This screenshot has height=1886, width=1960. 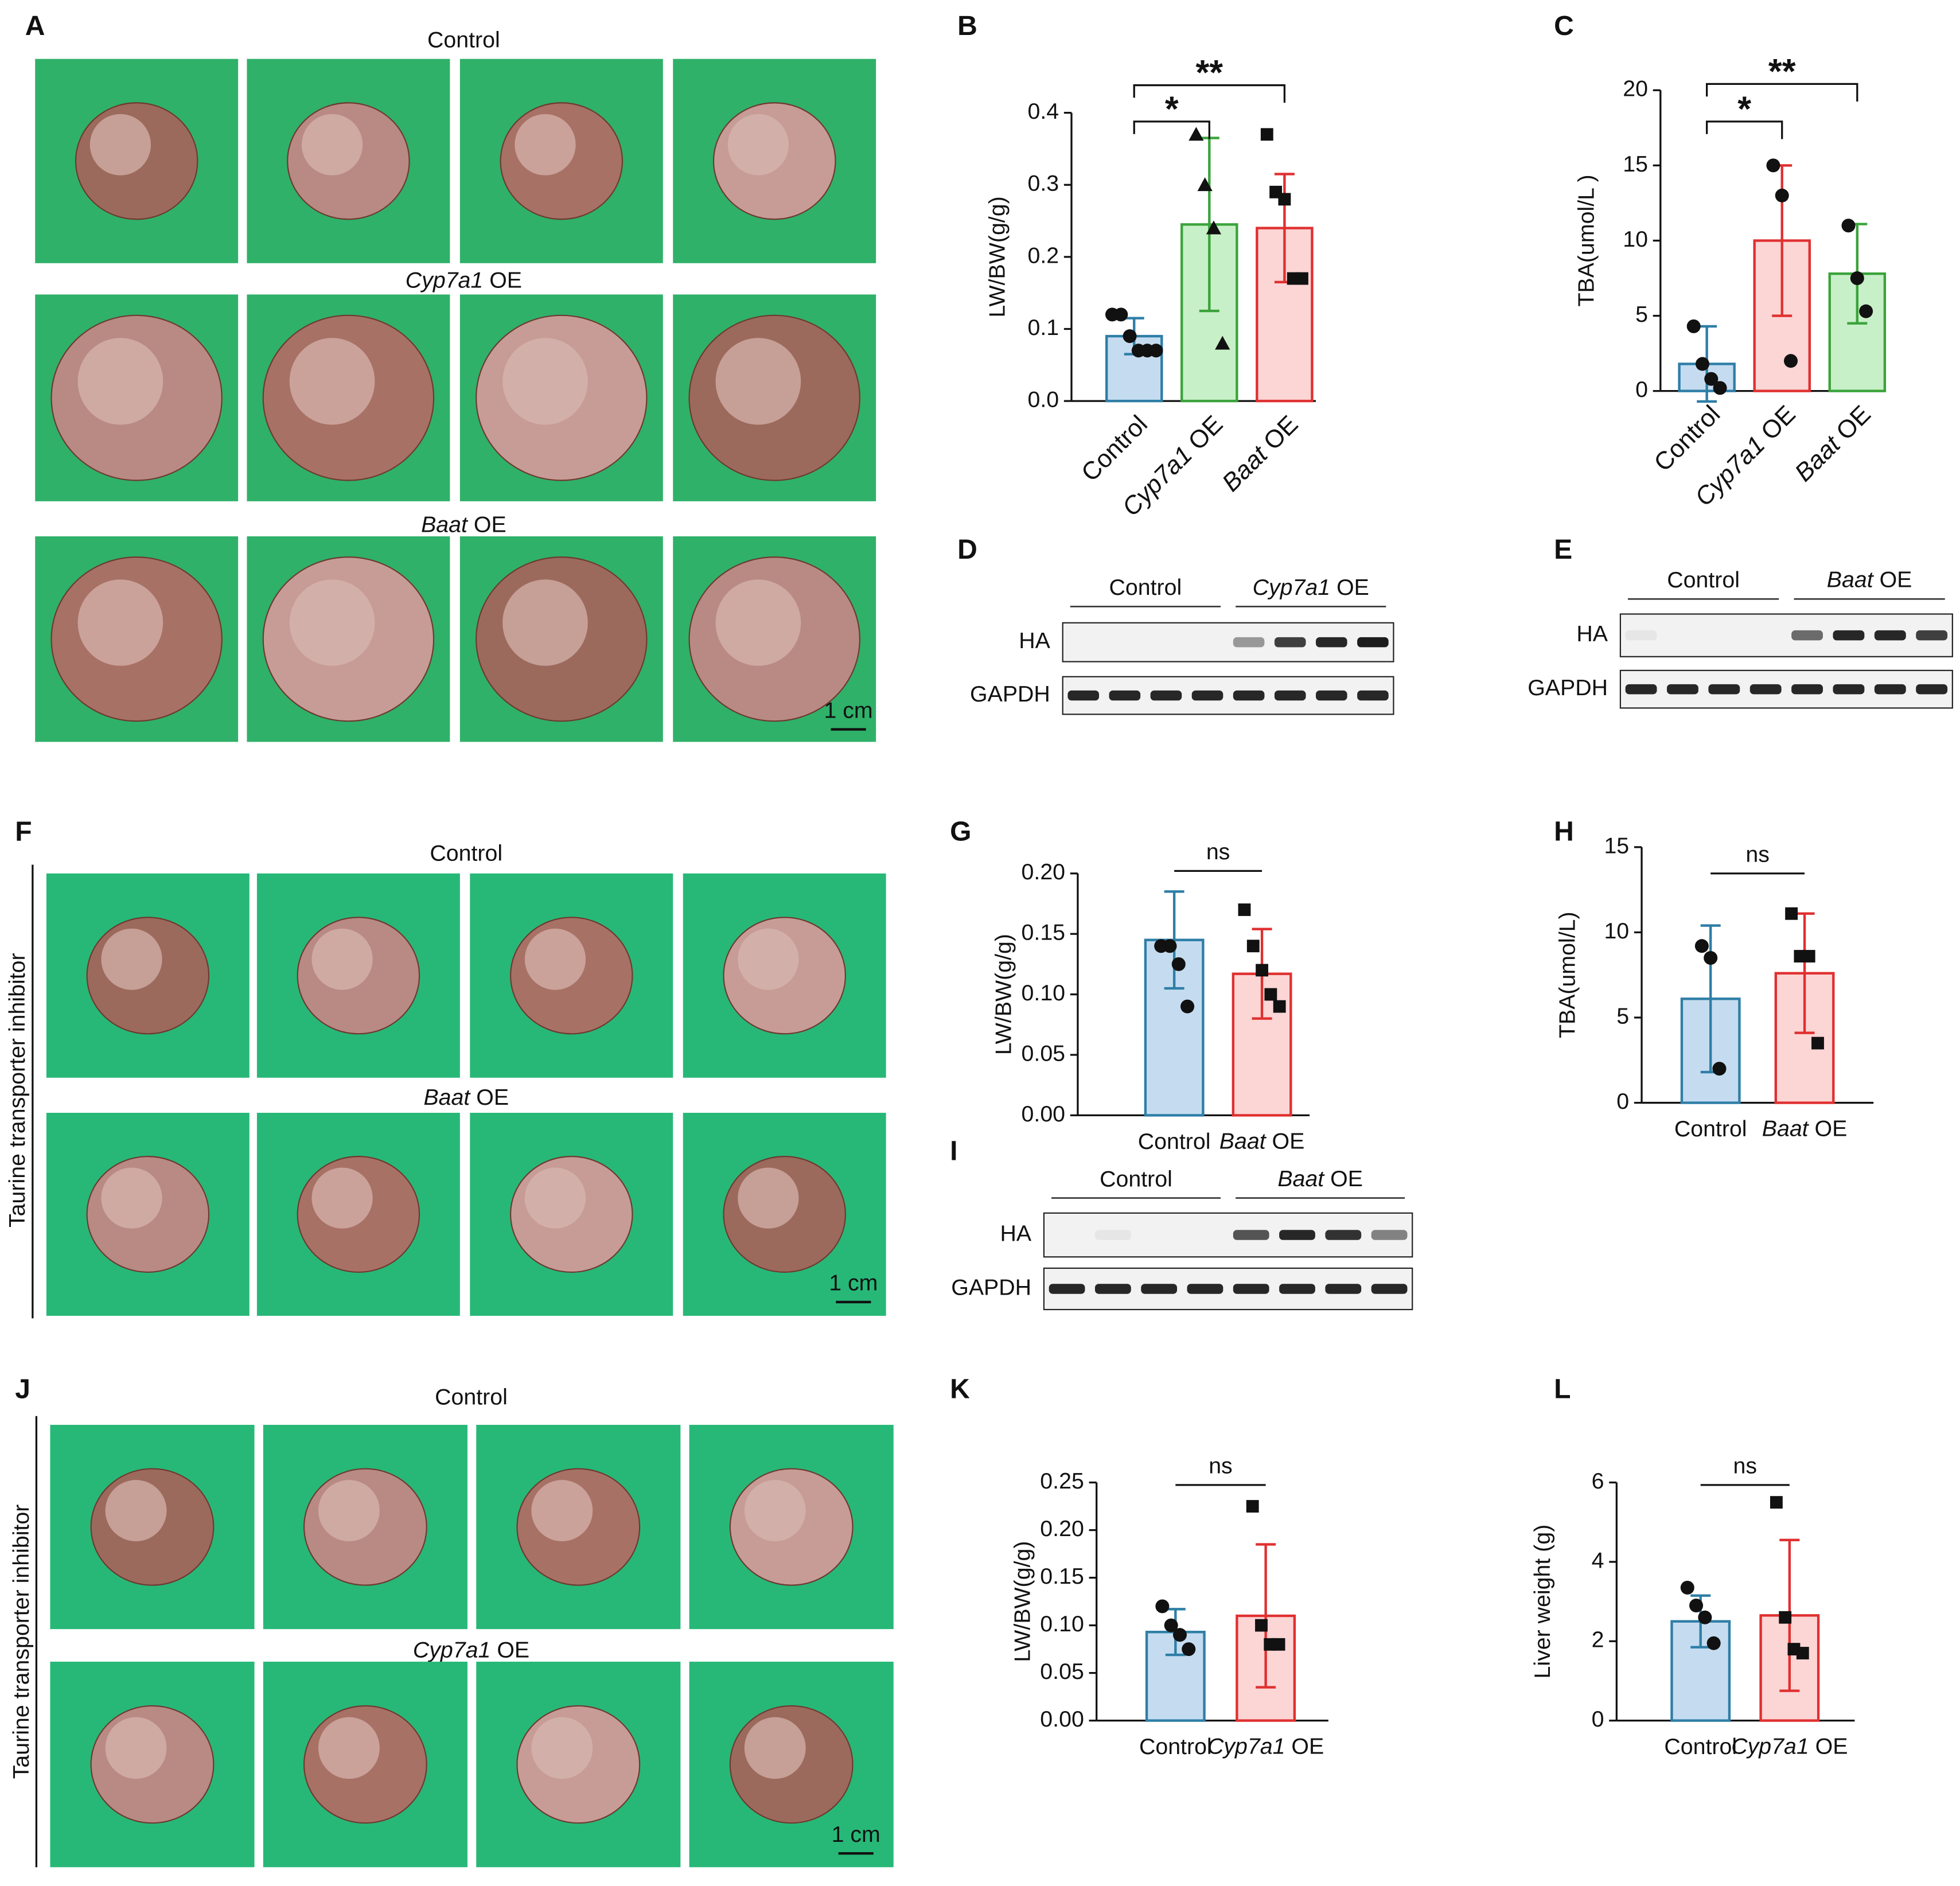 I want to click on y-tick-label: 4, so click(x=1598, y=1560).